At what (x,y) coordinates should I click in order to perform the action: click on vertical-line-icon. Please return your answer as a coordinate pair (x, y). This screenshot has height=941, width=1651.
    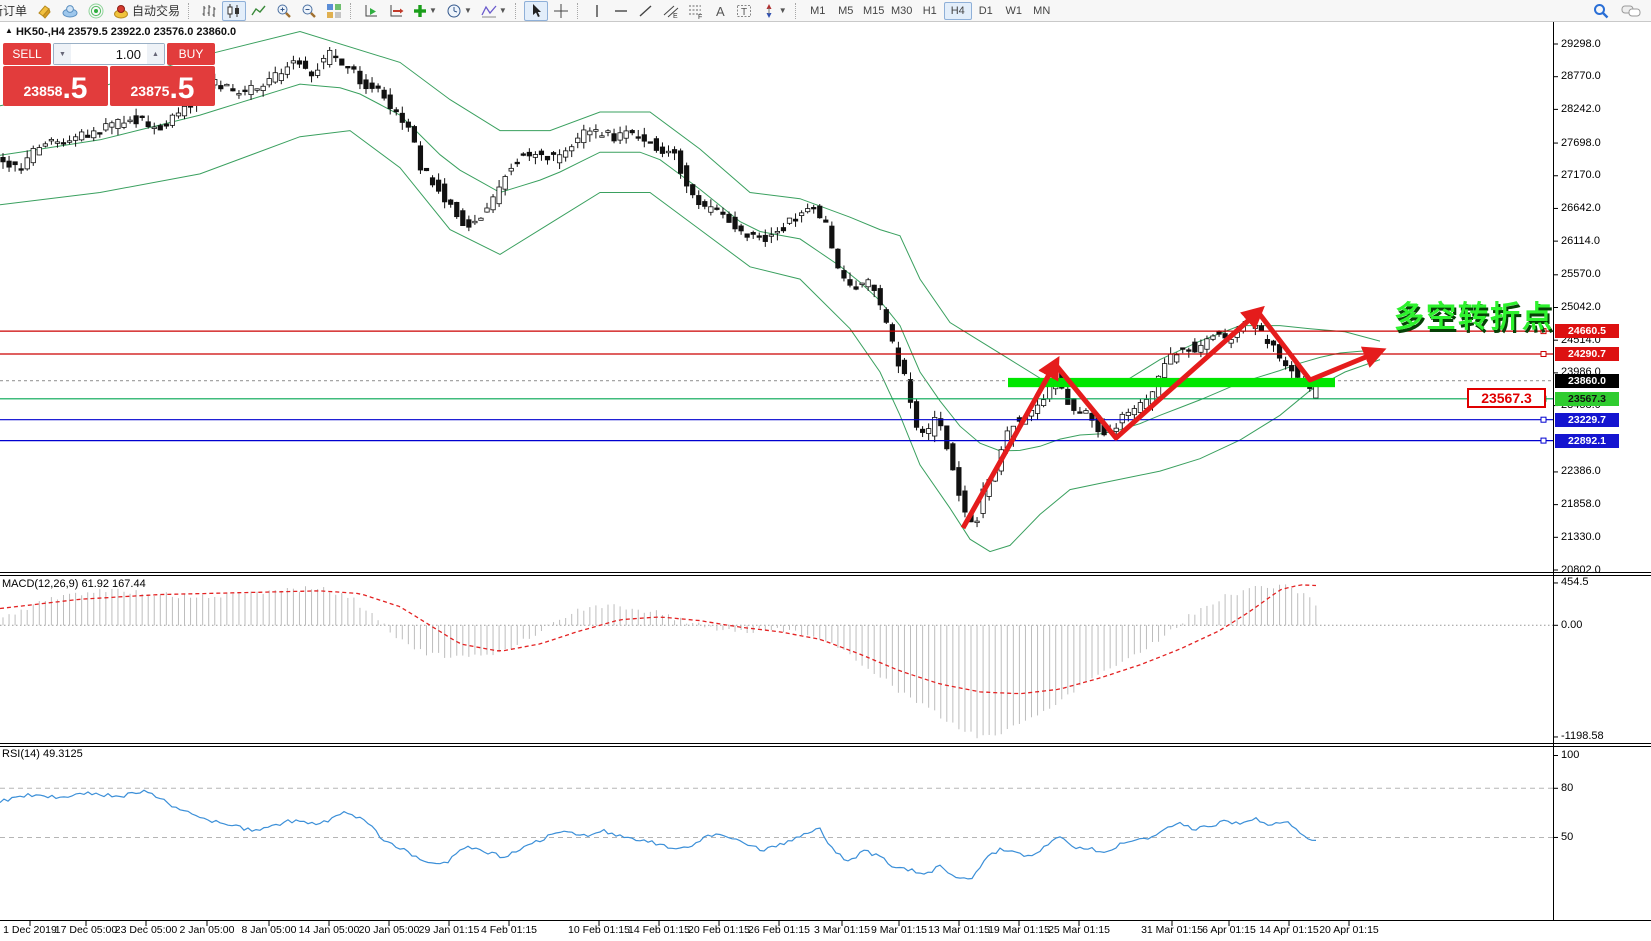
    Looking at the image, I should click on (597, 11).